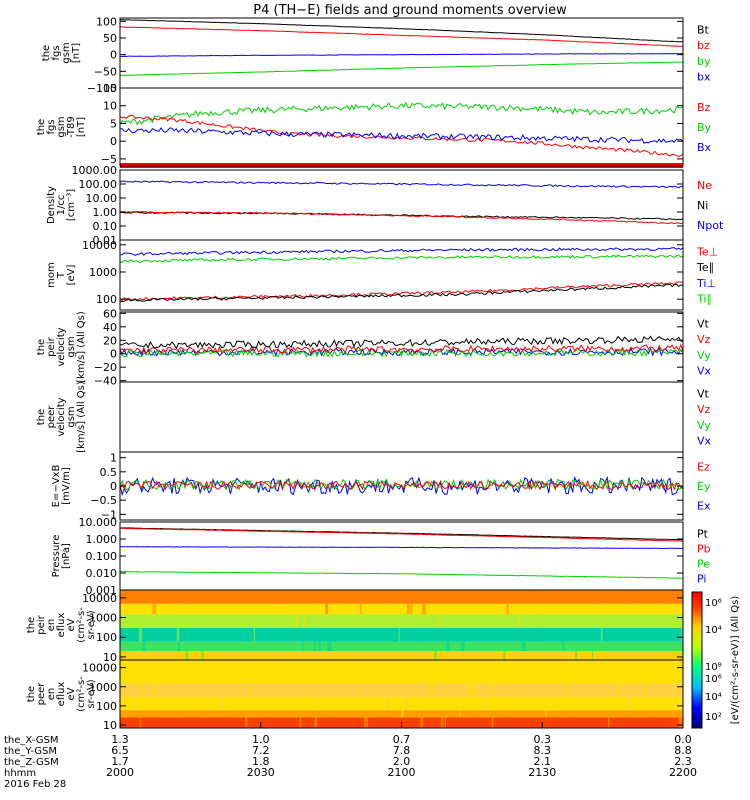  Describe the element at coordinates (105, 381) in the screenshot. I see `ytick-label: −40` at that location.